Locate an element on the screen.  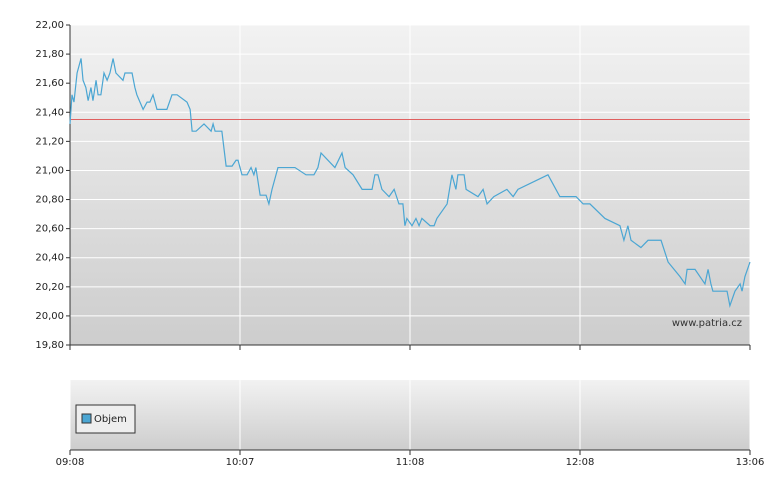
y-tick-label: 22,00 is located at coordinates (49, 25).